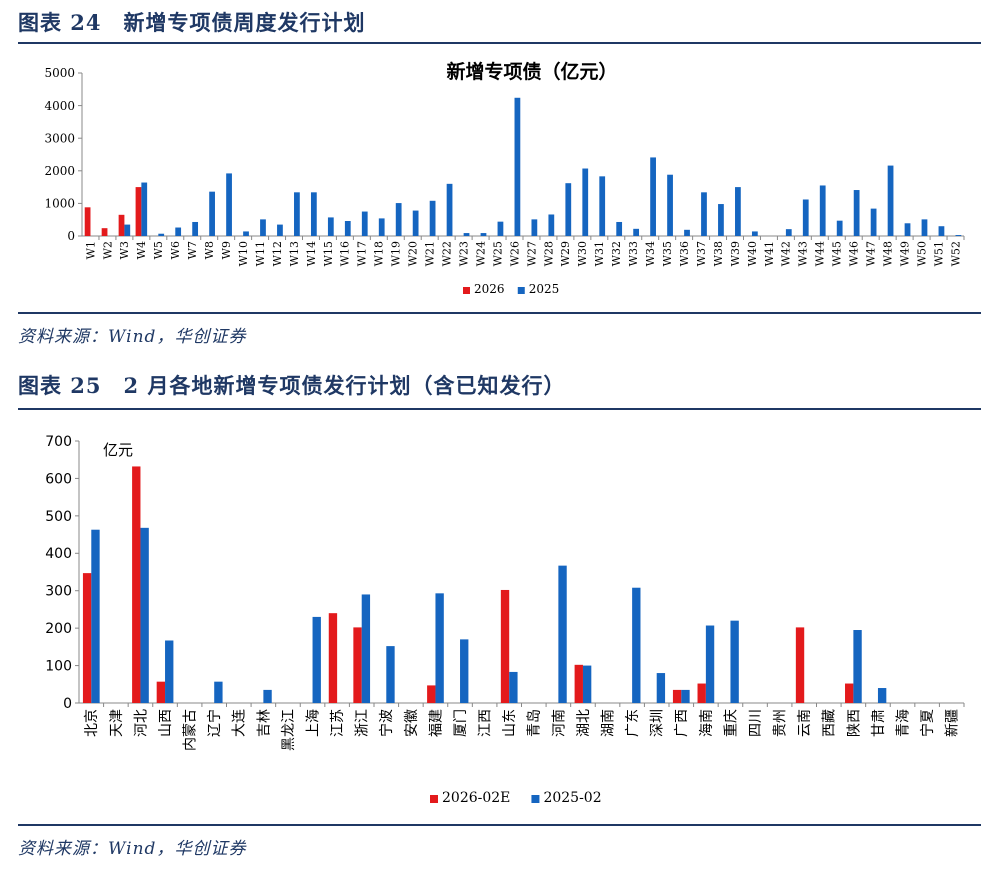 This screenshot has width=997, height=870. What do you see at coordinates (212, 213) in the screenshot?
I see `bar-2025-W8` at bounding box center [212, 213].